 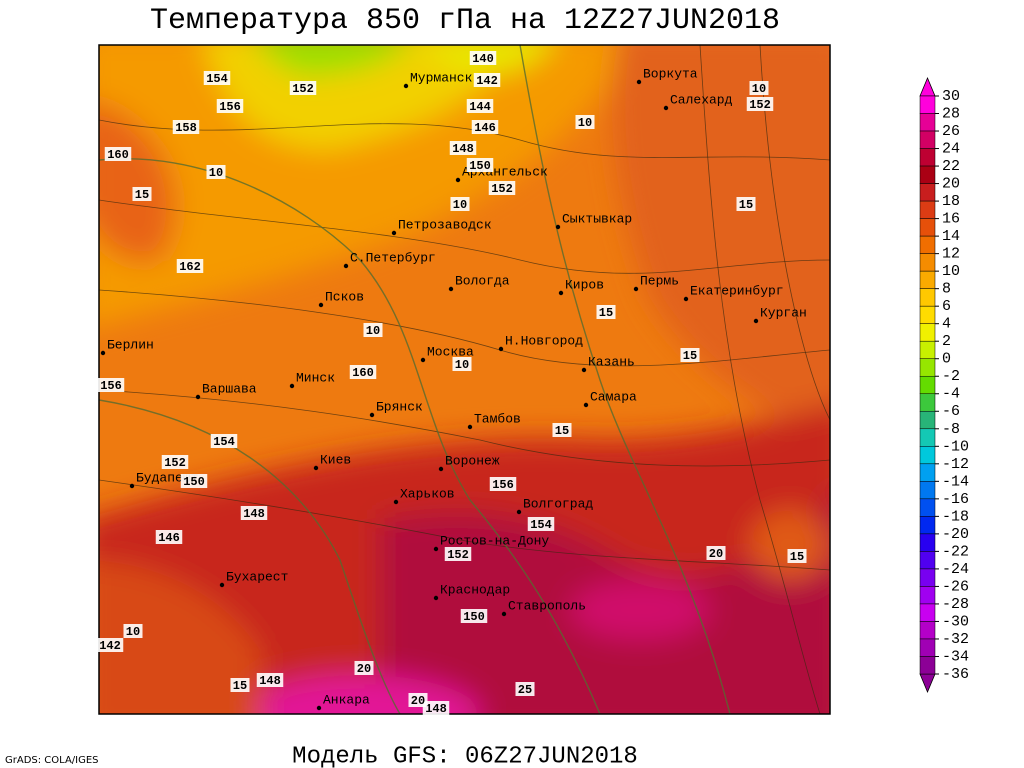 I want to click on contour-label: 15, so click(x=690, y=356).